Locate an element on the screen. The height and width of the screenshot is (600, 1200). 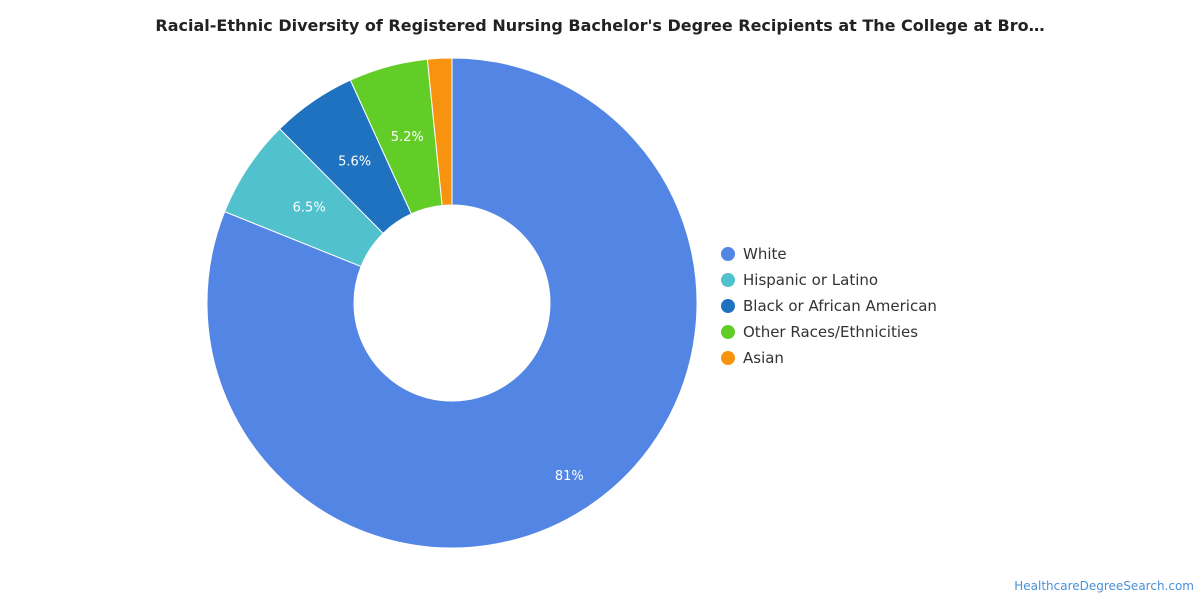
legend-item-white: White is located at coordinates (829, 254).